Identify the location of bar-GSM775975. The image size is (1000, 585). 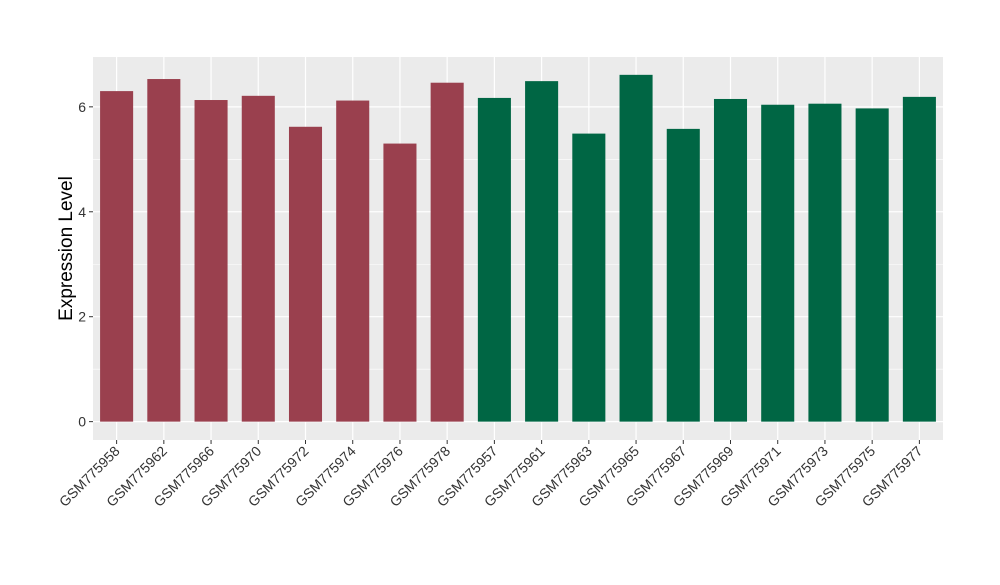
(872, 265).